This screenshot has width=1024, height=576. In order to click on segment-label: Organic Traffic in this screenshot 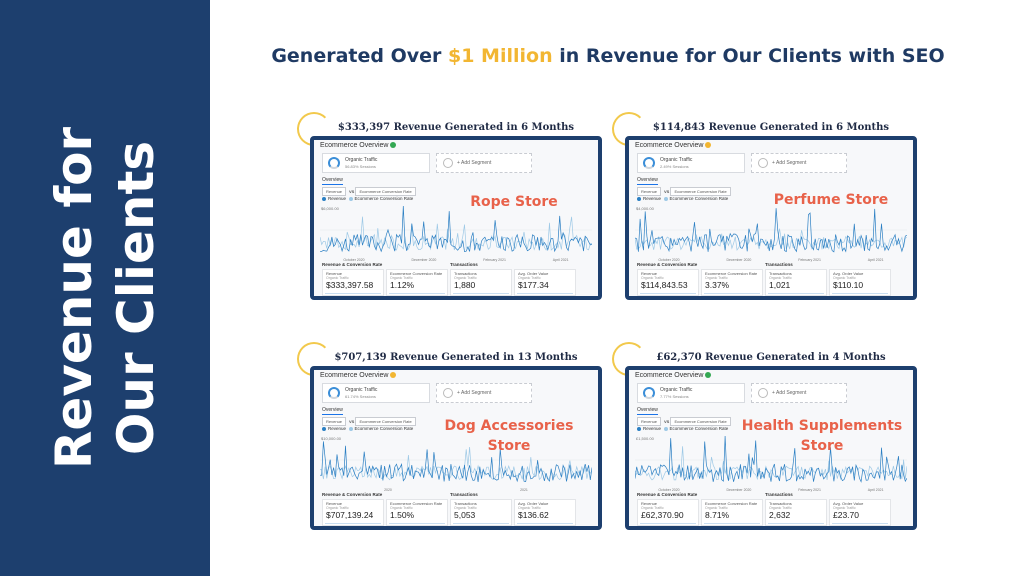, I will do `click(361, 160)`.